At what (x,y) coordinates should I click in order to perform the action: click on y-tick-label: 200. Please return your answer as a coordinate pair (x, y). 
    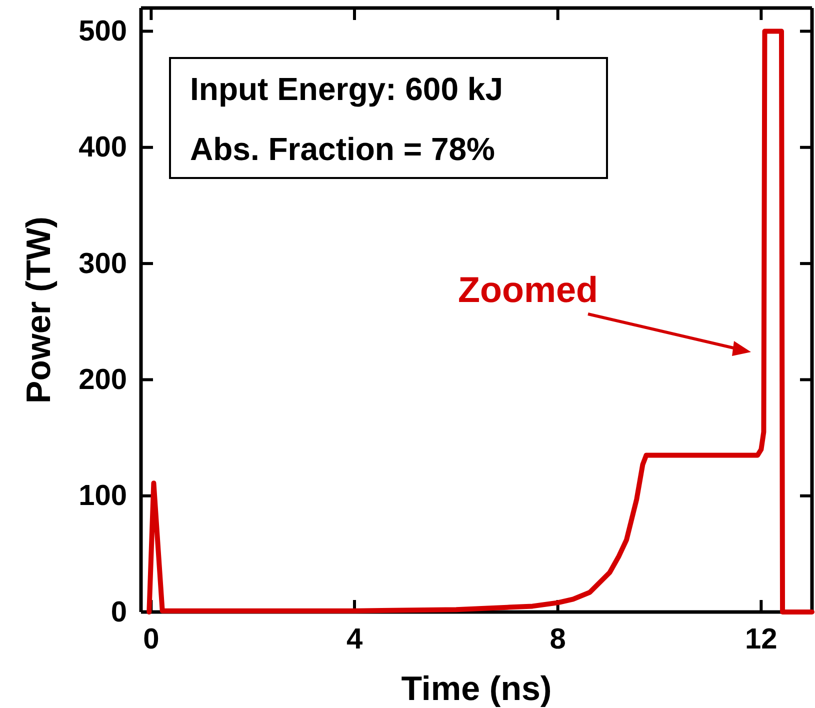
    Looking at the image, I should click on (102, 380).